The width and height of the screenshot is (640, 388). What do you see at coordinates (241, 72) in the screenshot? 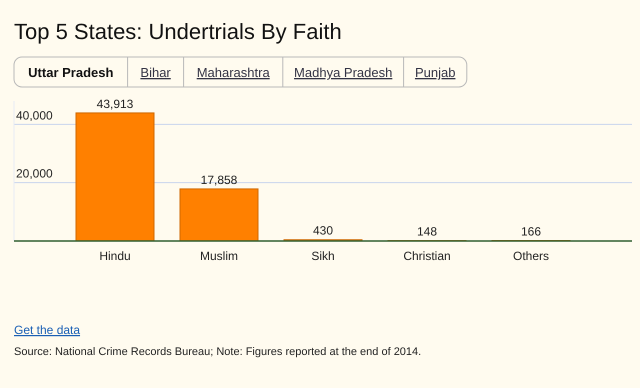
I see `tab-bar: Uttar Pradesh Bihar Maharashtra Madhya Pradesh Punjab` at bounding box center [241, 72].